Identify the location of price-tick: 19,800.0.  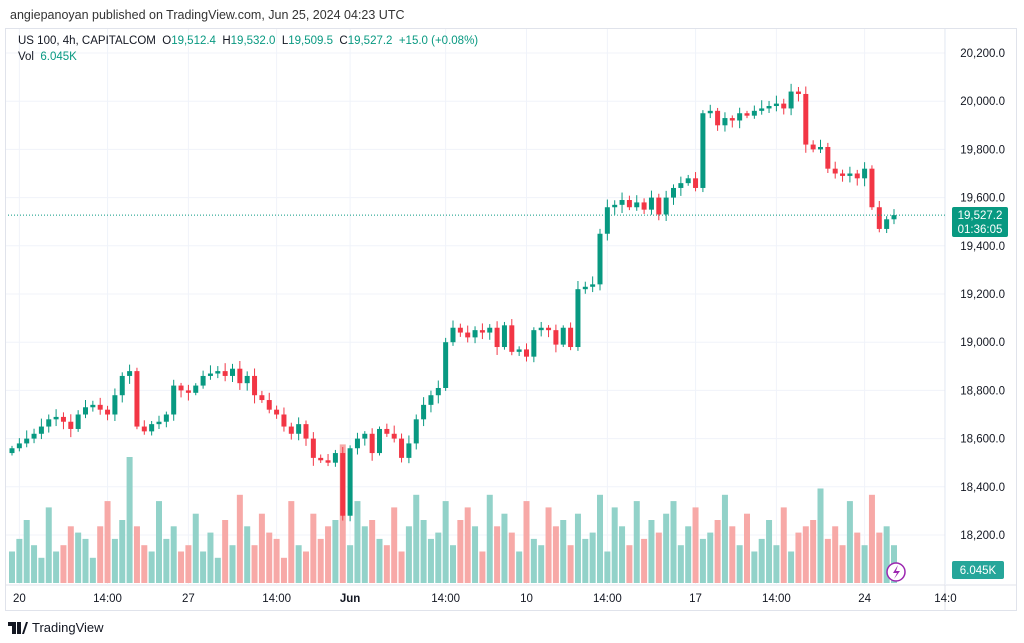
(982, 150).